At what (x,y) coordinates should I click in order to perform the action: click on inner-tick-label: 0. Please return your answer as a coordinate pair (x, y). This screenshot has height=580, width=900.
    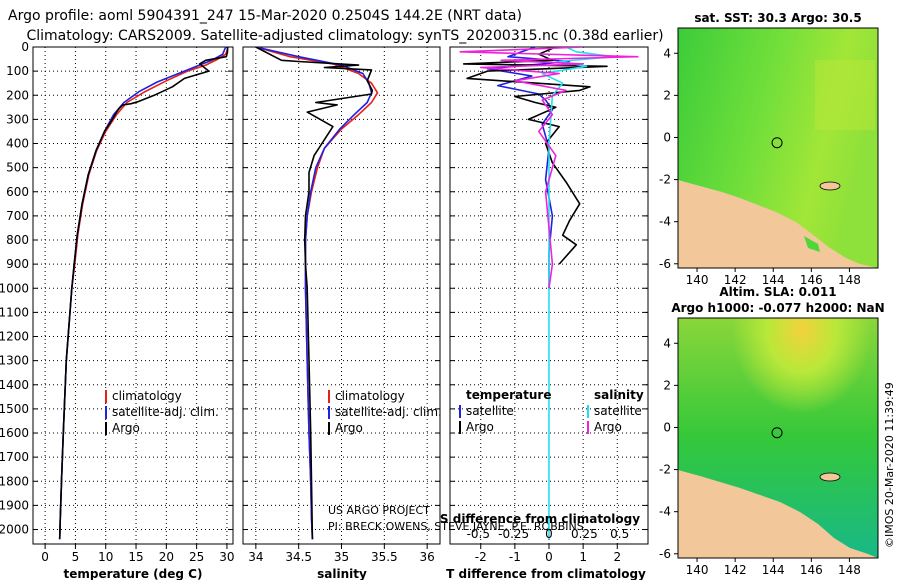
    Looking at the image, I should click on (549, 534).